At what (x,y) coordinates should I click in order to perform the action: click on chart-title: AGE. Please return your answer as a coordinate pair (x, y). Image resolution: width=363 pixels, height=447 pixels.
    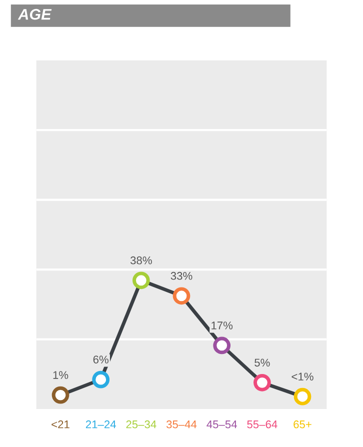
    Looking at the image, I should click on (35, 14).